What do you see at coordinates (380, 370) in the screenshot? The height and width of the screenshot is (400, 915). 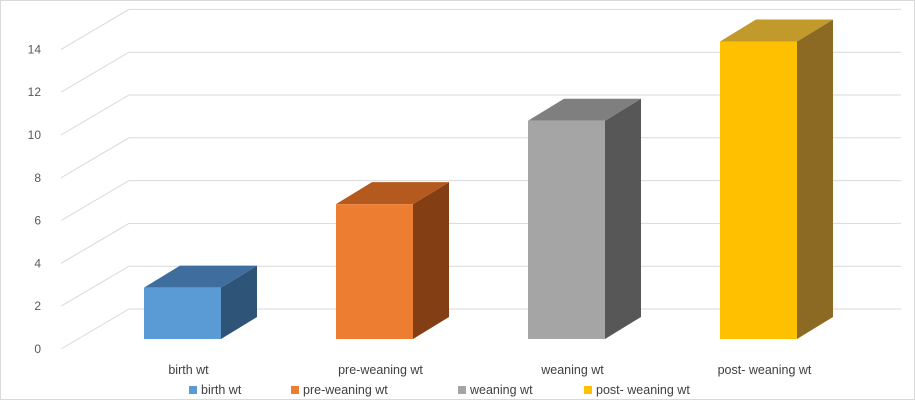 I see `x-category-label: pre-weaning wt` at bounding box center [380, 370].